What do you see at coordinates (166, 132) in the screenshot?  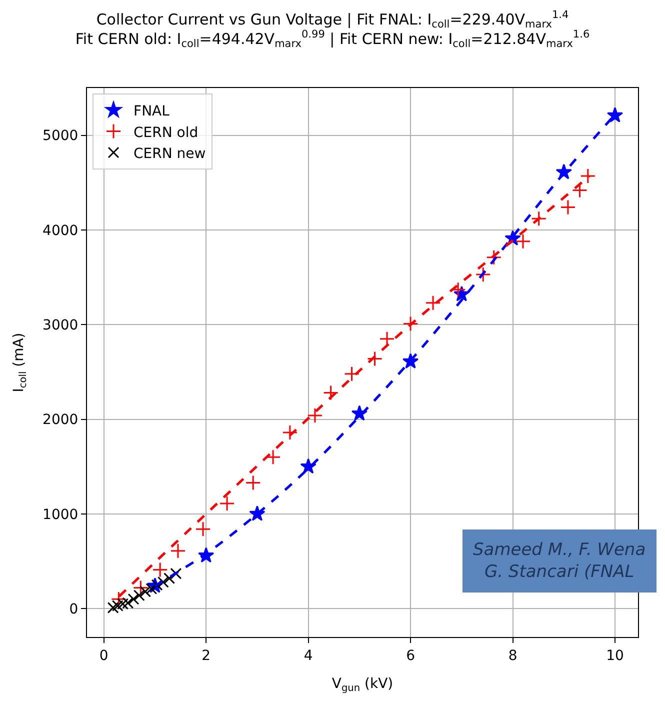 I see `legend-label: CERN old` at bounding box center [166, 132].